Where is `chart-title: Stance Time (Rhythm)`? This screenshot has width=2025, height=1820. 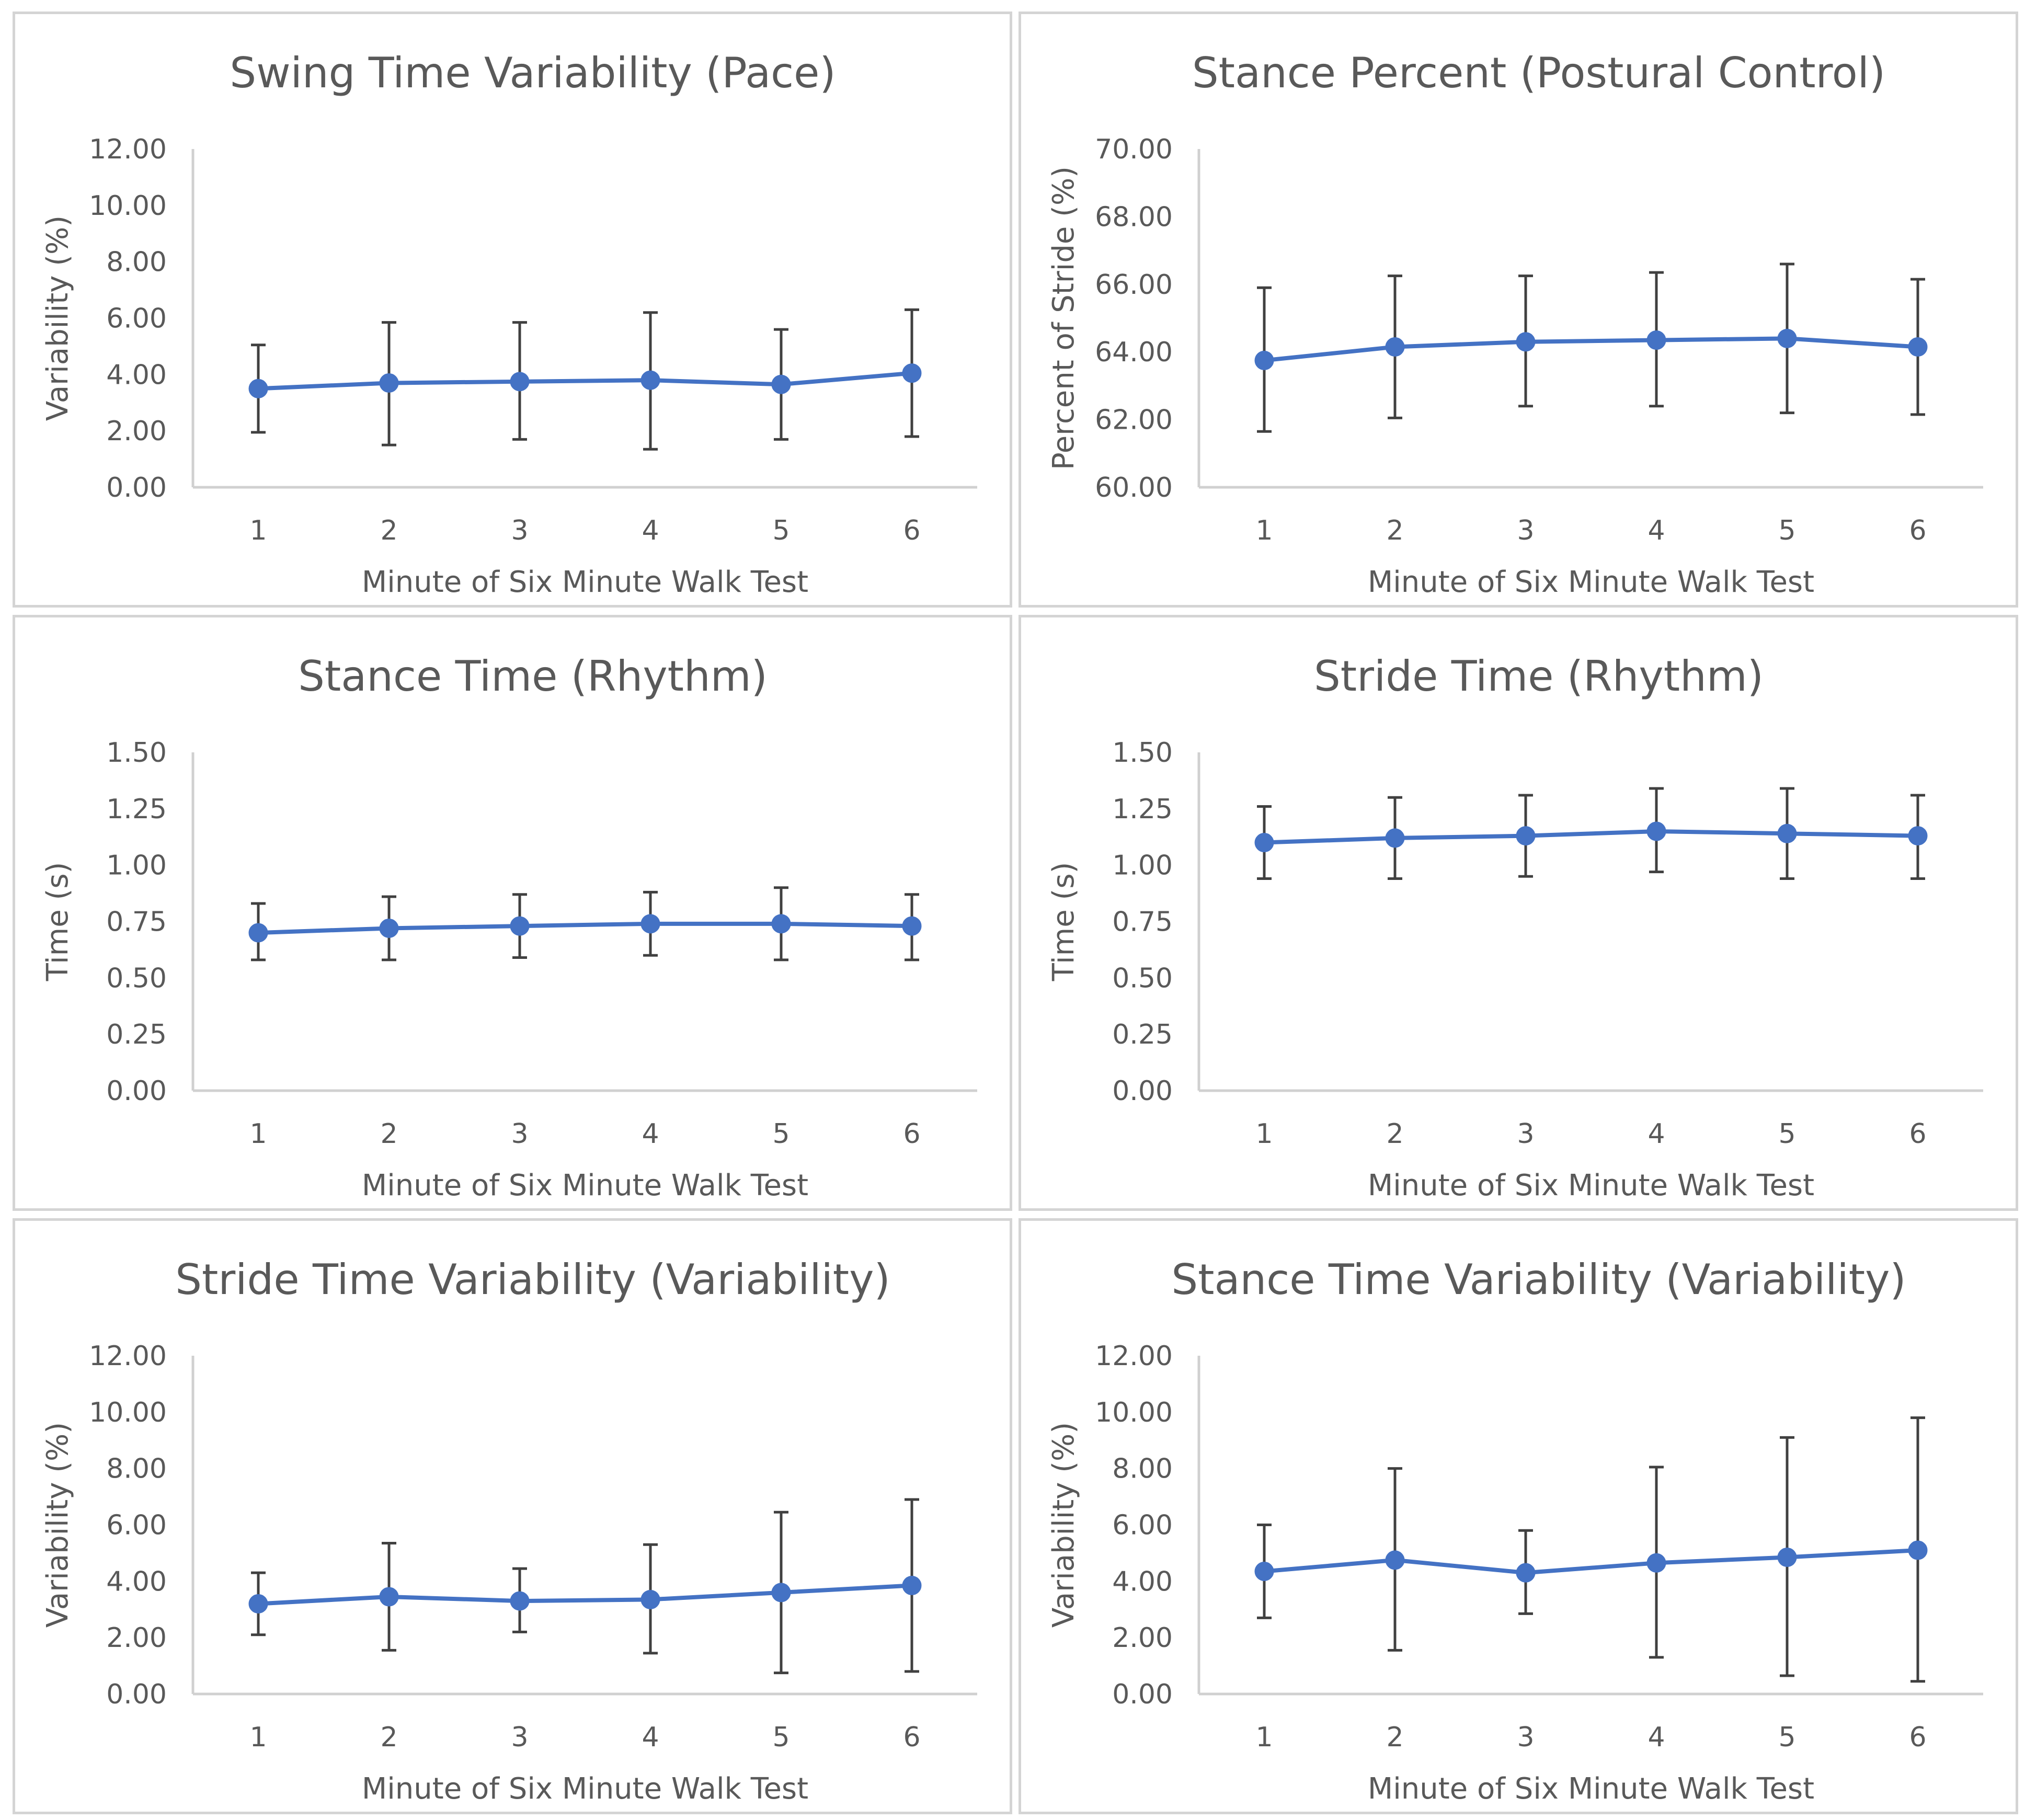
chart-title: Stance Time (Rhythm) is located at coordinates (533, 677).